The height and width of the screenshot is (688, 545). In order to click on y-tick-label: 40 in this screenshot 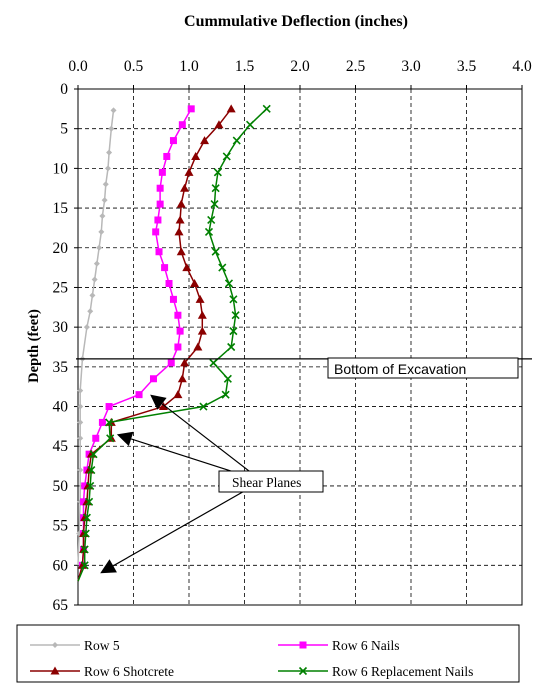, I will do `click(61, 407)`.